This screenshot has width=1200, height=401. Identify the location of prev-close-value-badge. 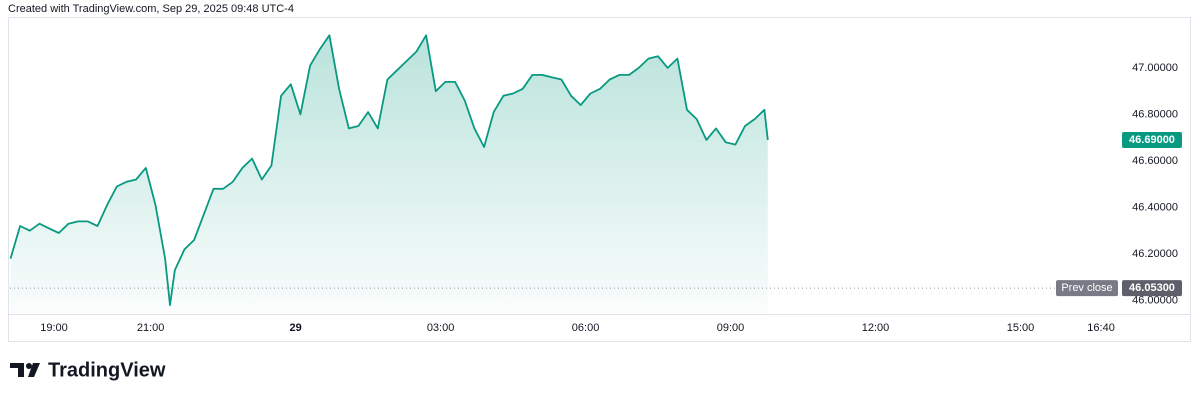
(1152, 288).